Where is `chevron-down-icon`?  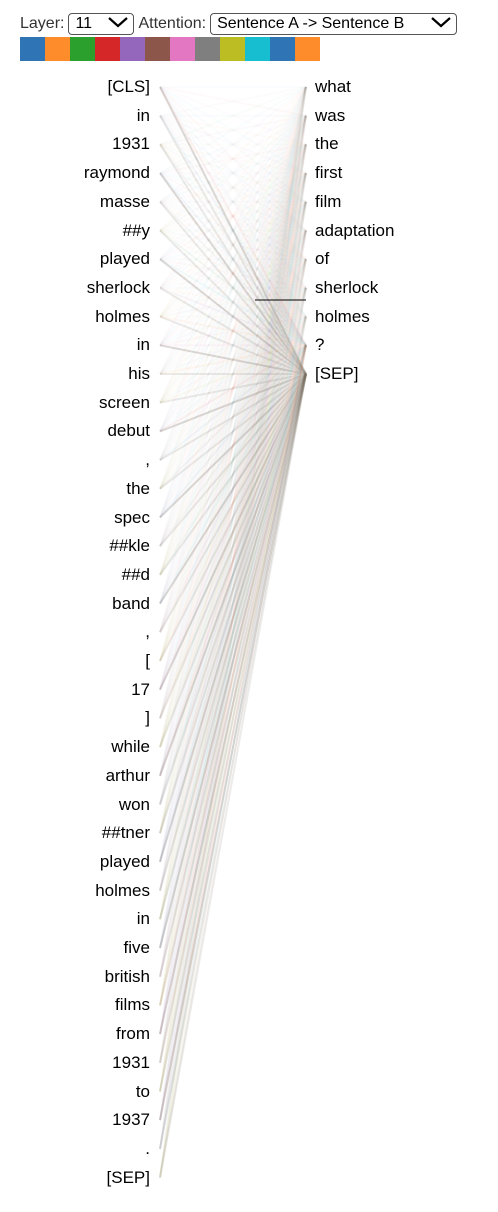 chevron-down-icon is located at coordinates (118, 24).